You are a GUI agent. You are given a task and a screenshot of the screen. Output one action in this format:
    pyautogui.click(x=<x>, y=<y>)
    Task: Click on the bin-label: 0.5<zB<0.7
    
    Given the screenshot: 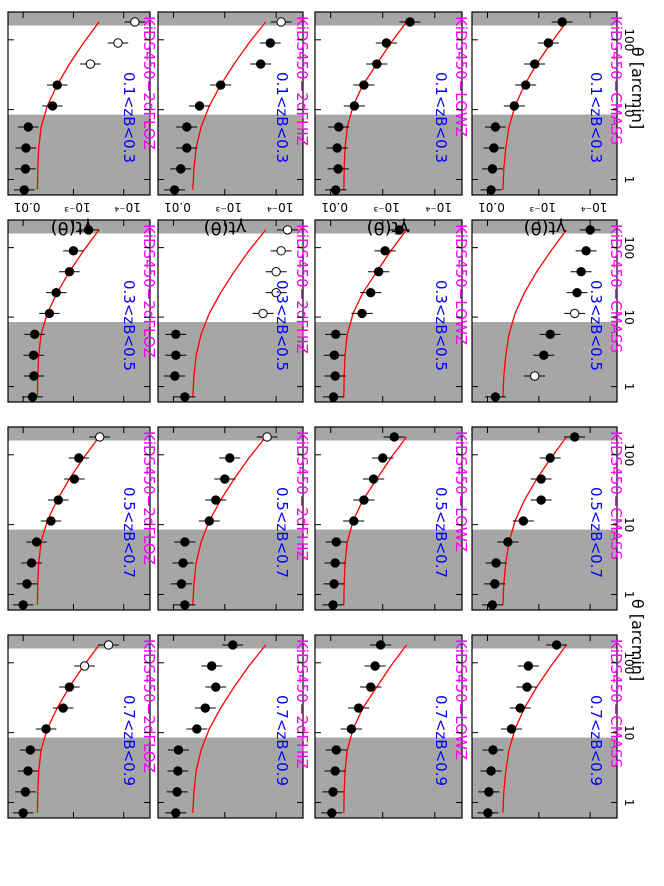 What is the action you would take?
    pyautogui.click(x=596, y=532)
    